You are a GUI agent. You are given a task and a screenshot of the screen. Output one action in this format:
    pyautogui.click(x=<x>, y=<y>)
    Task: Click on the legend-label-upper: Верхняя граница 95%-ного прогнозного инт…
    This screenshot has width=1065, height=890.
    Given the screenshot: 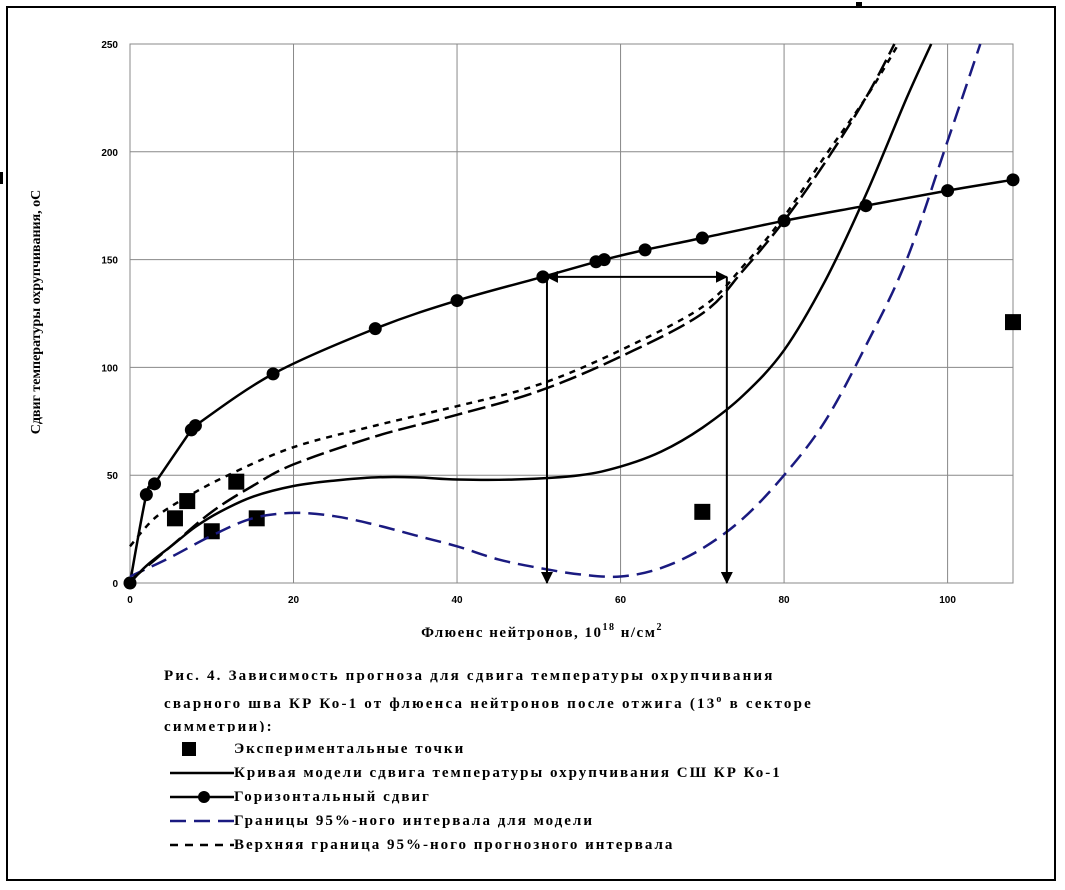 What is the action you would take?
    pyautogui.click(x=454, y=844)
    